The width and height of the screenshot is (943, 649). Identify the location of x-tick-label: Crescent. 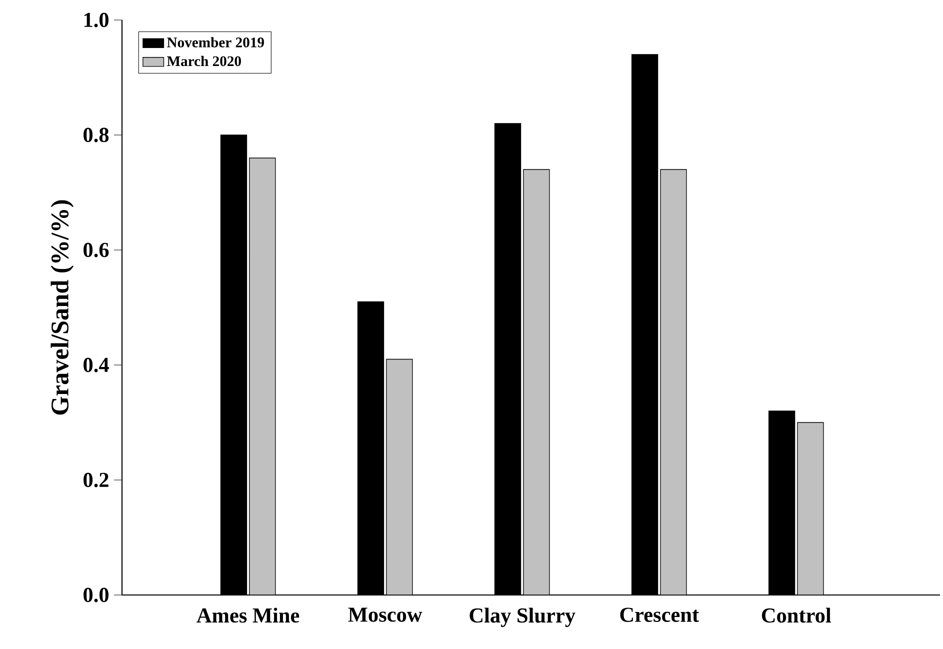
(659, 615).